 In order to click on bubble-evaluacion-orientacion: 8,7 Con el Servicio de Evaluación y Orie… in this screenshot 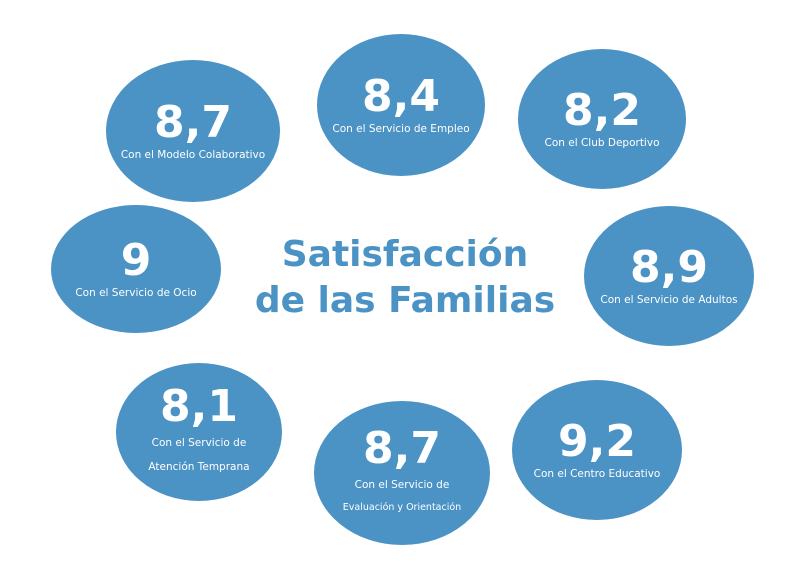, I will do `click(402, 473)`.